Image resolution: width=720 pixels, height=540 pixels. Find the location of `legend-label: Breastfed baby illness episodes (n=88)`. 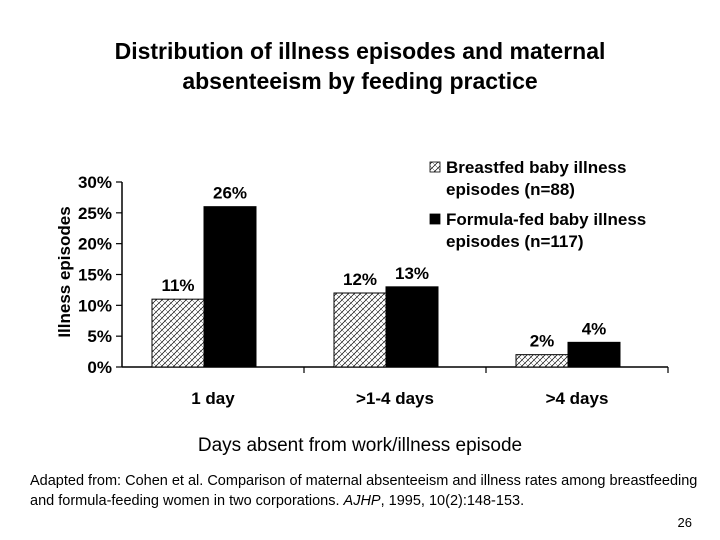

legend-label: Breastfed baby illness episodes (n=88) is located at coordinates (536, 178).